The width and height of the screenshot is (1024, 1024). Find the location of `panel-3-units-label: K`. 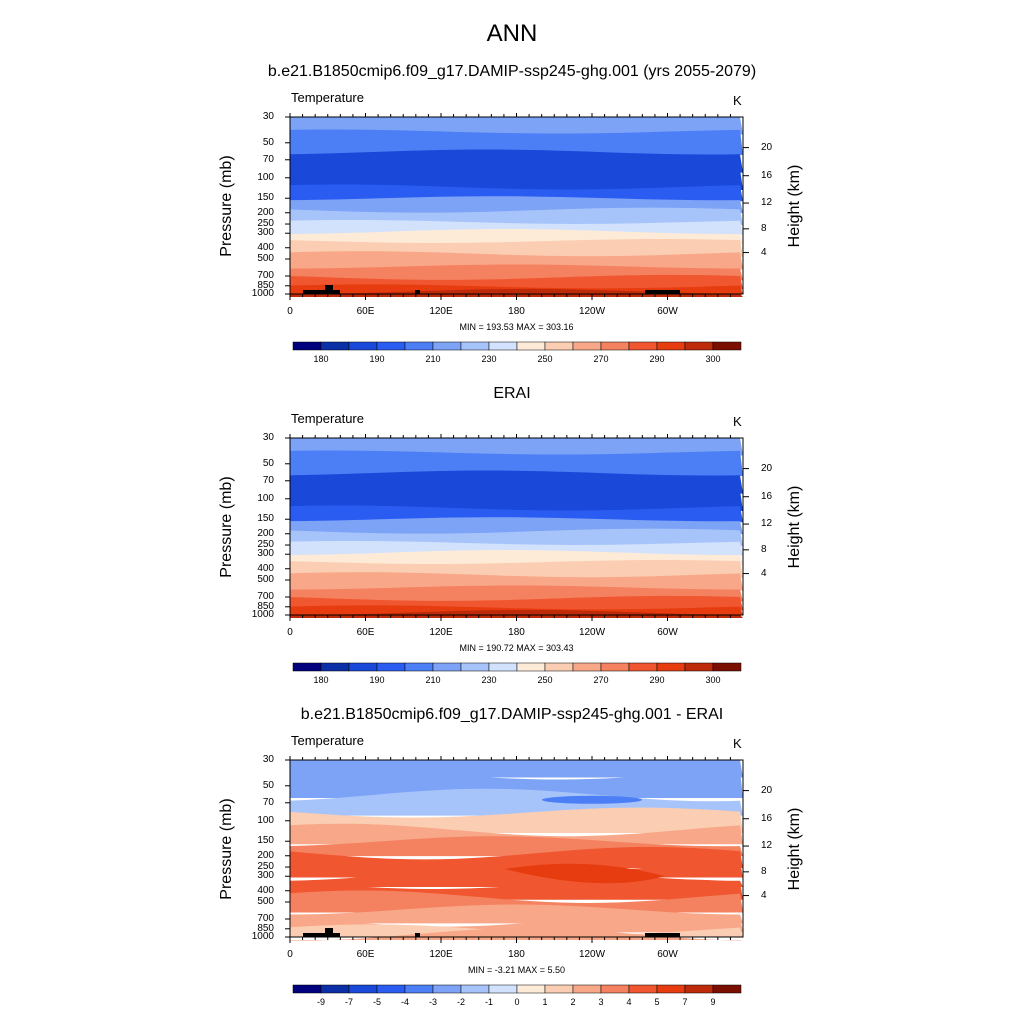

panel-3-units-label: K is located at coordinates (737, 743).